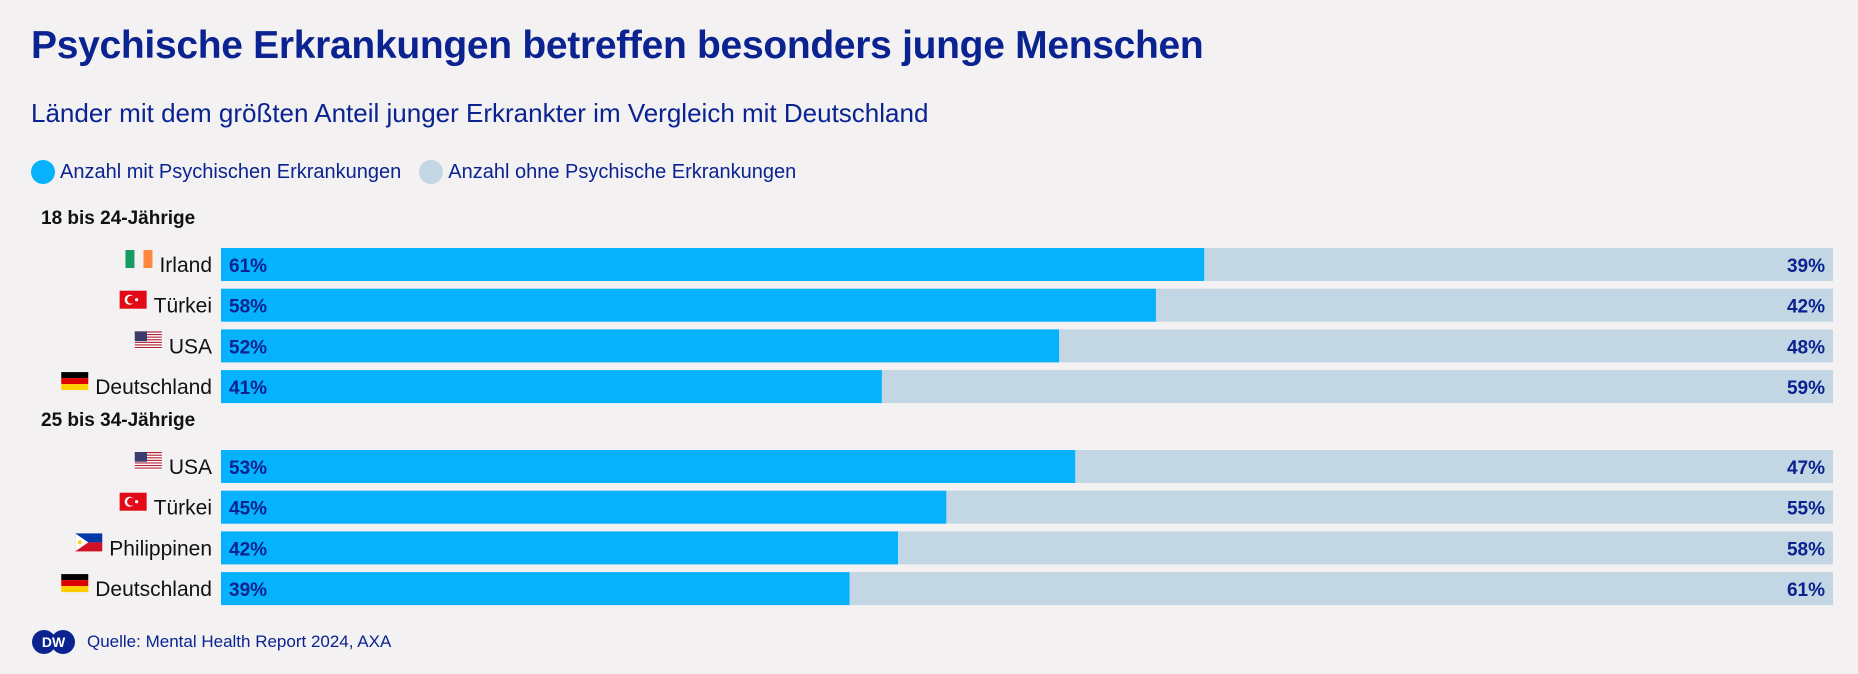 Image resolution: width=1858 pixels, height=674 pixels. What do you see at coordinates (1806, 388) in the screenshot?
I see `value-label-without: 59%` at bounding box center [1806, 388].